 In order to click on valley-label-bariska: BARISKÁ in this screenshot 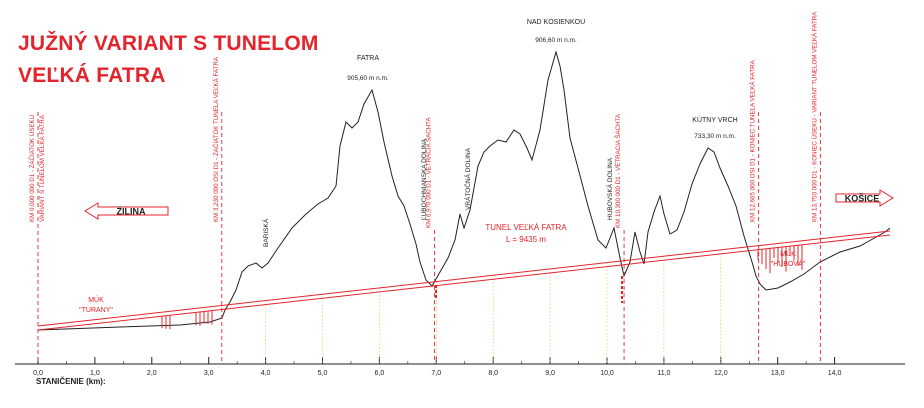, I will do `click(265, 232)`.